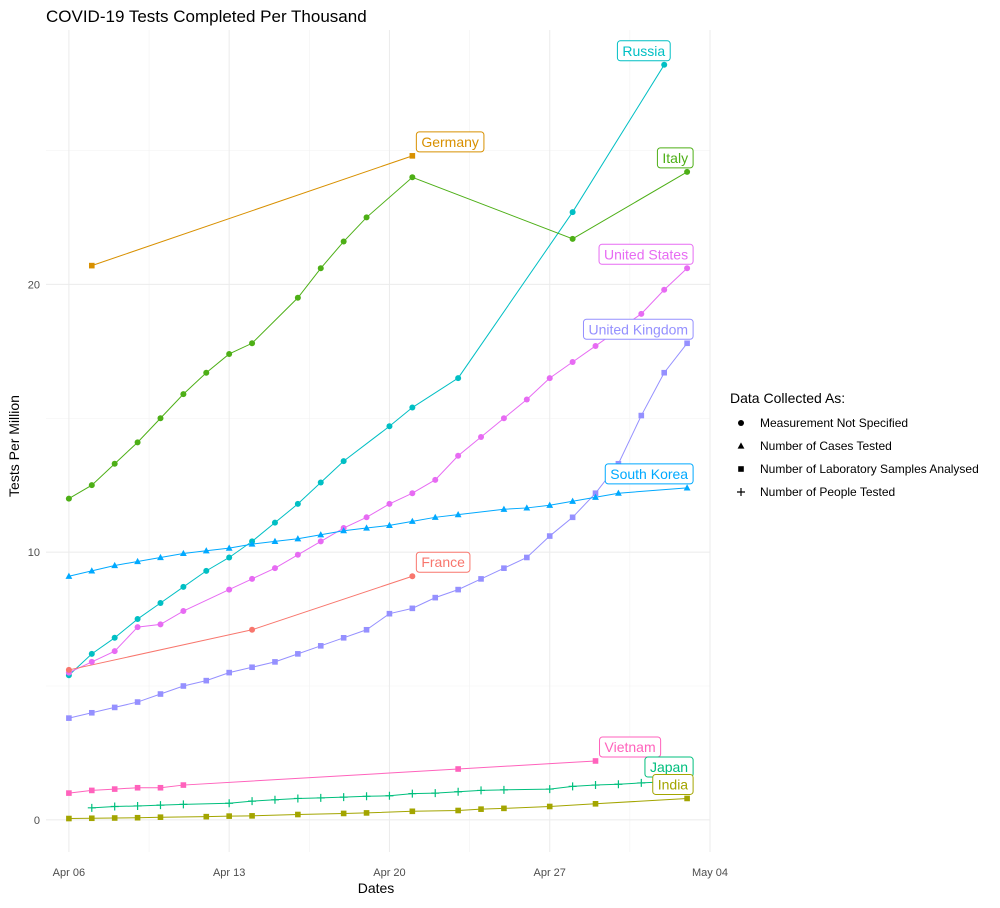 Image resolution: width=1000 pixels, height=908 pixels. I want to click on series-label-text-italy: Italy, so click(675, 158).